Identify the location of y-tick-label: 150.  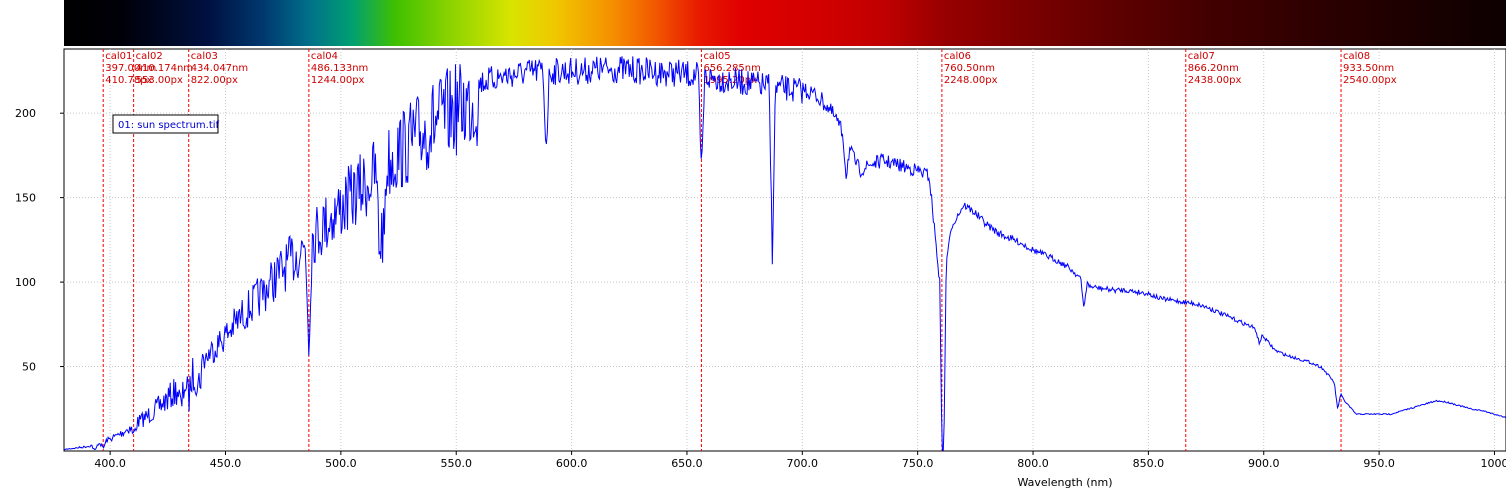
(25, 198).